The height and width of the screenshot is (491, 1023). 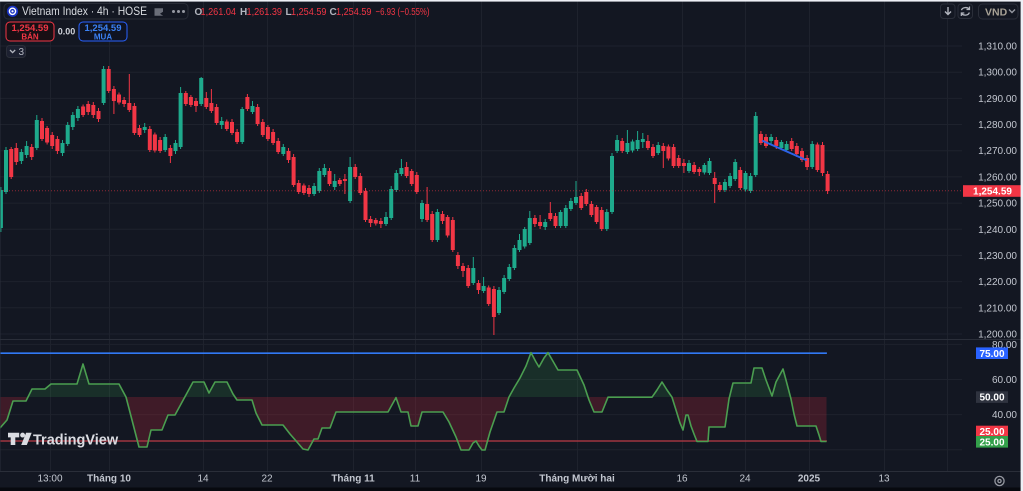 What do you see at coordinates (203, 479) in the screenshot?
I see `svg-text: 14` at bounding box center [203, 479].